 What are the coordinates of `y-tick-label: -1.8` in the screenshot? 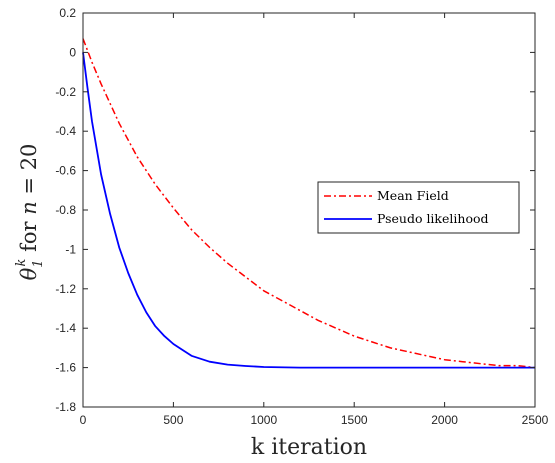 It's located at (65, 407).